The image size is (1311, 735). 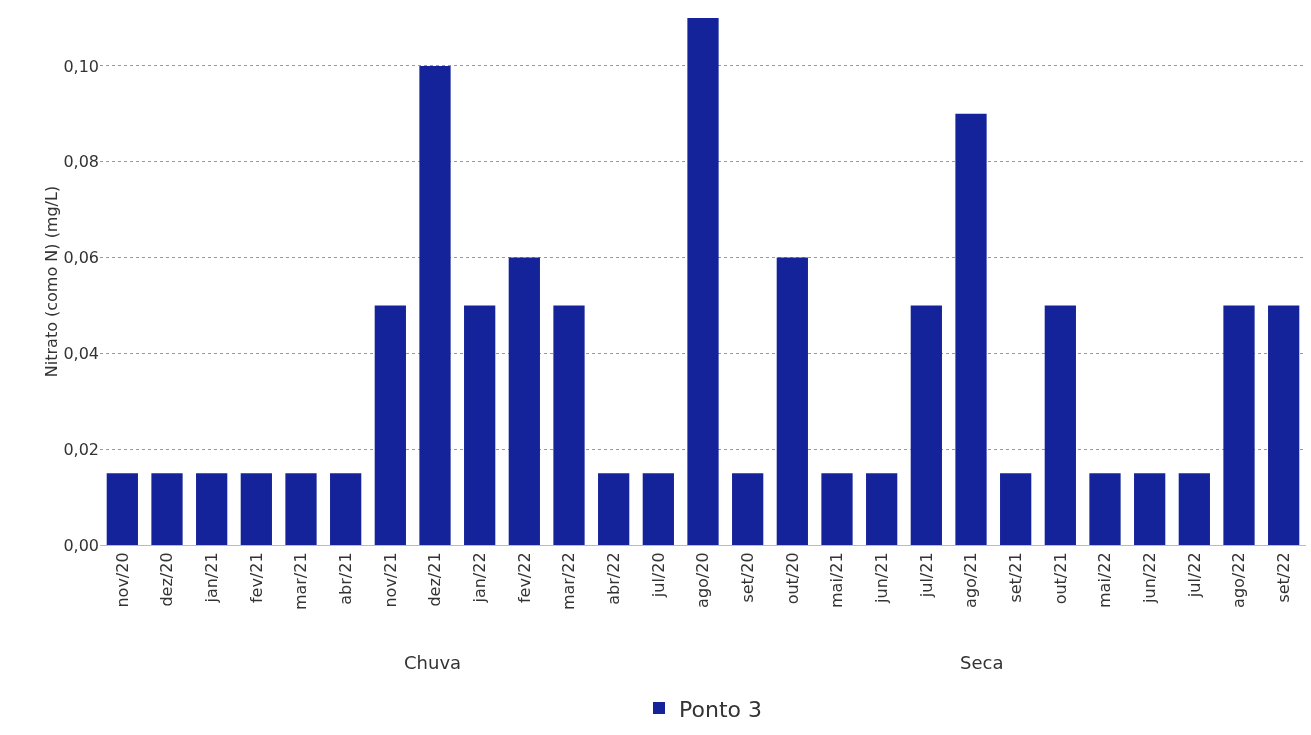 What do you see at coordinates (658, 575) in the screenshot?
I see `x-tick-label: jul/20` at bounding box center [658, 575].